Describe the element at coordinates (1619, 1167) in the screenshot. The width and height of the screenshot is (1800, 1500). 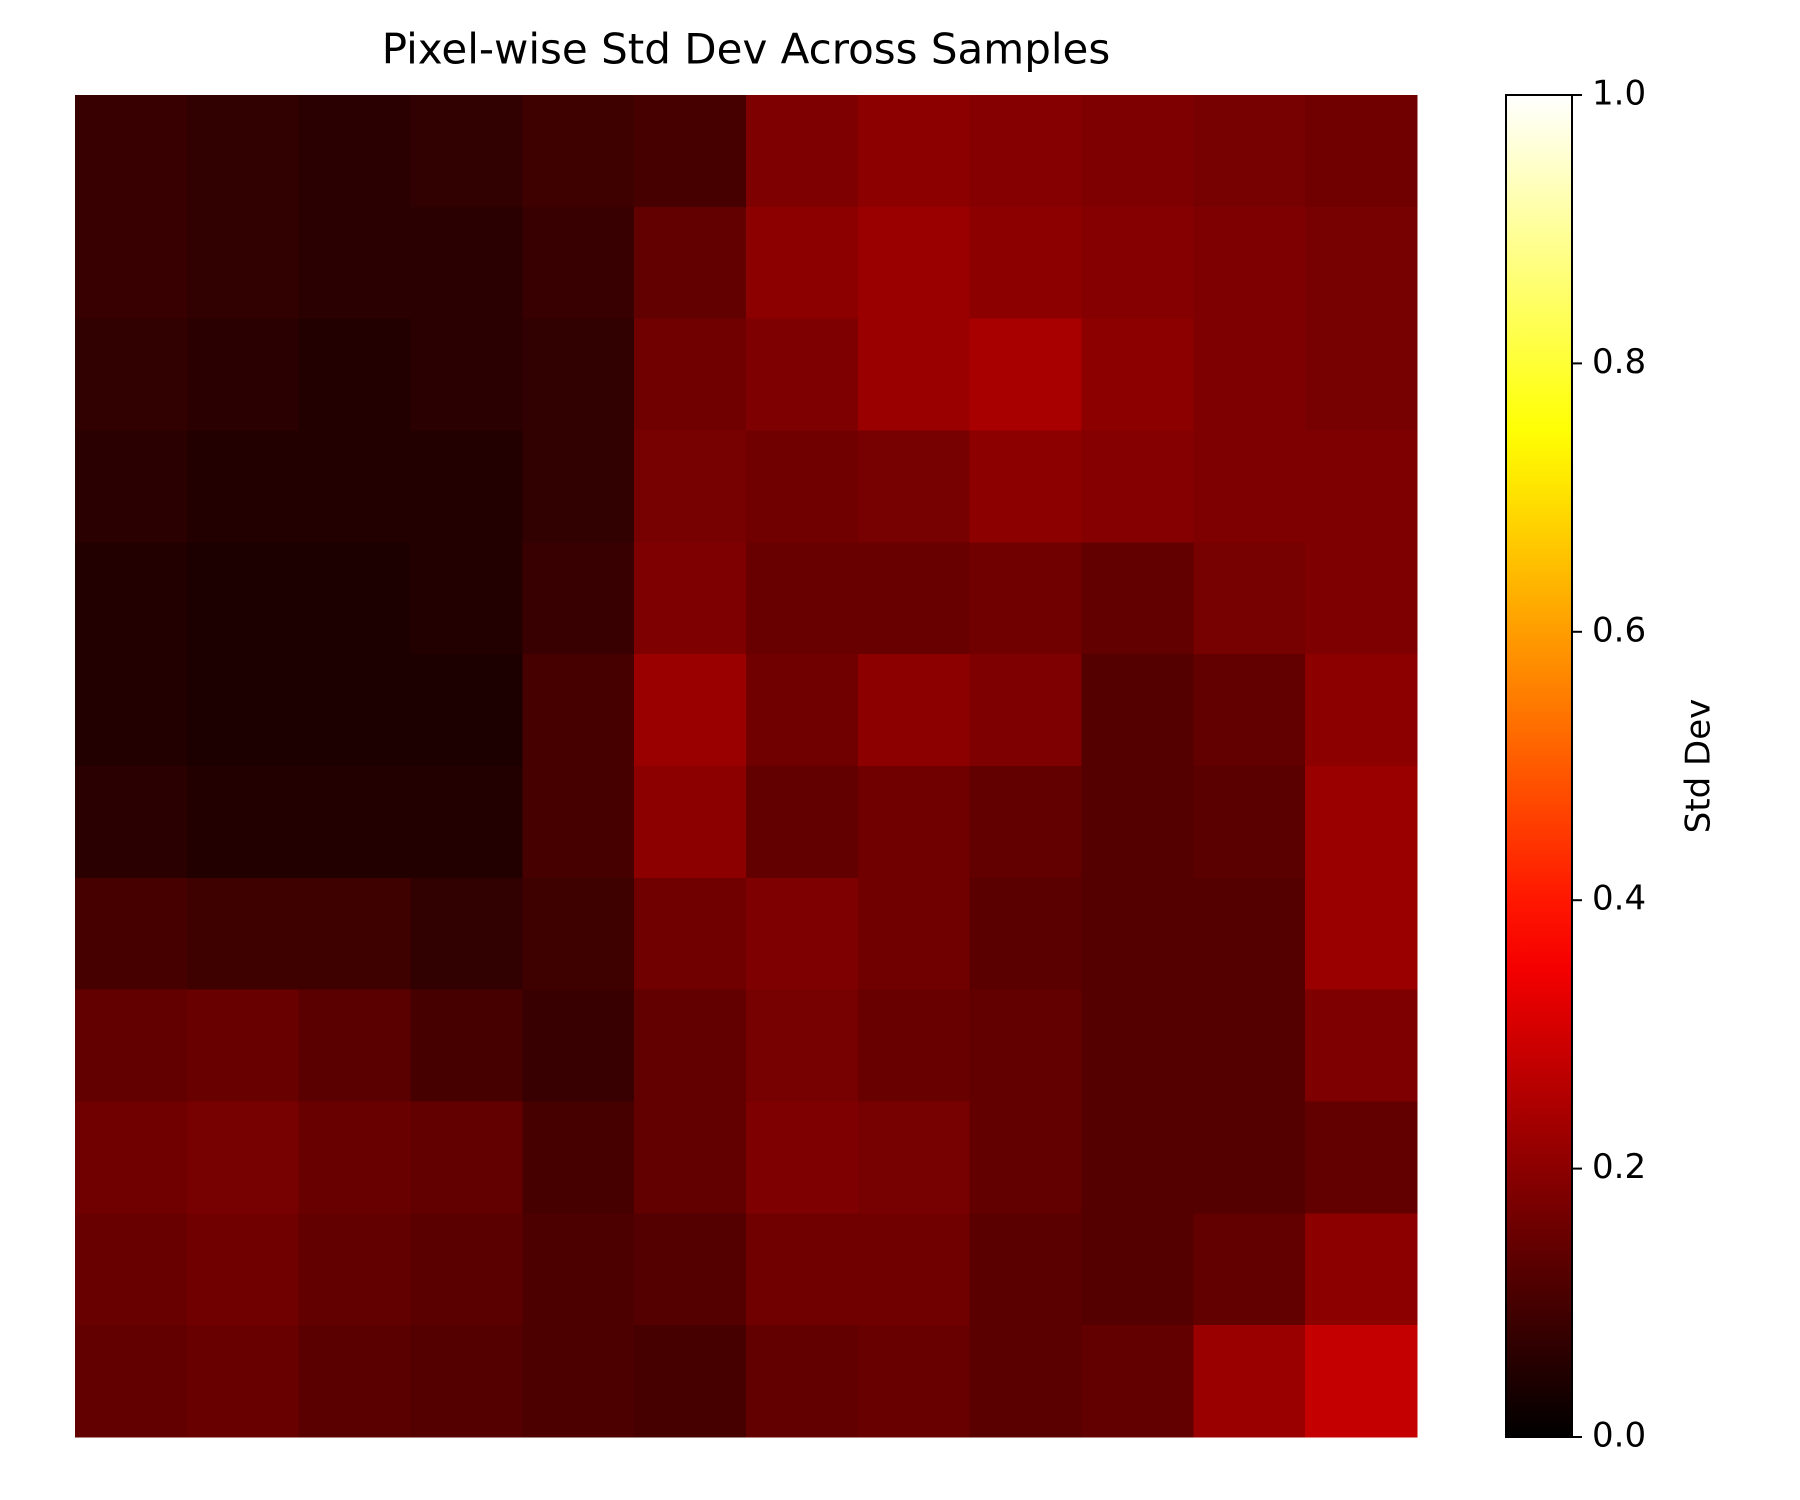
I see `colorbar-tick-label: 0.2` at that location.